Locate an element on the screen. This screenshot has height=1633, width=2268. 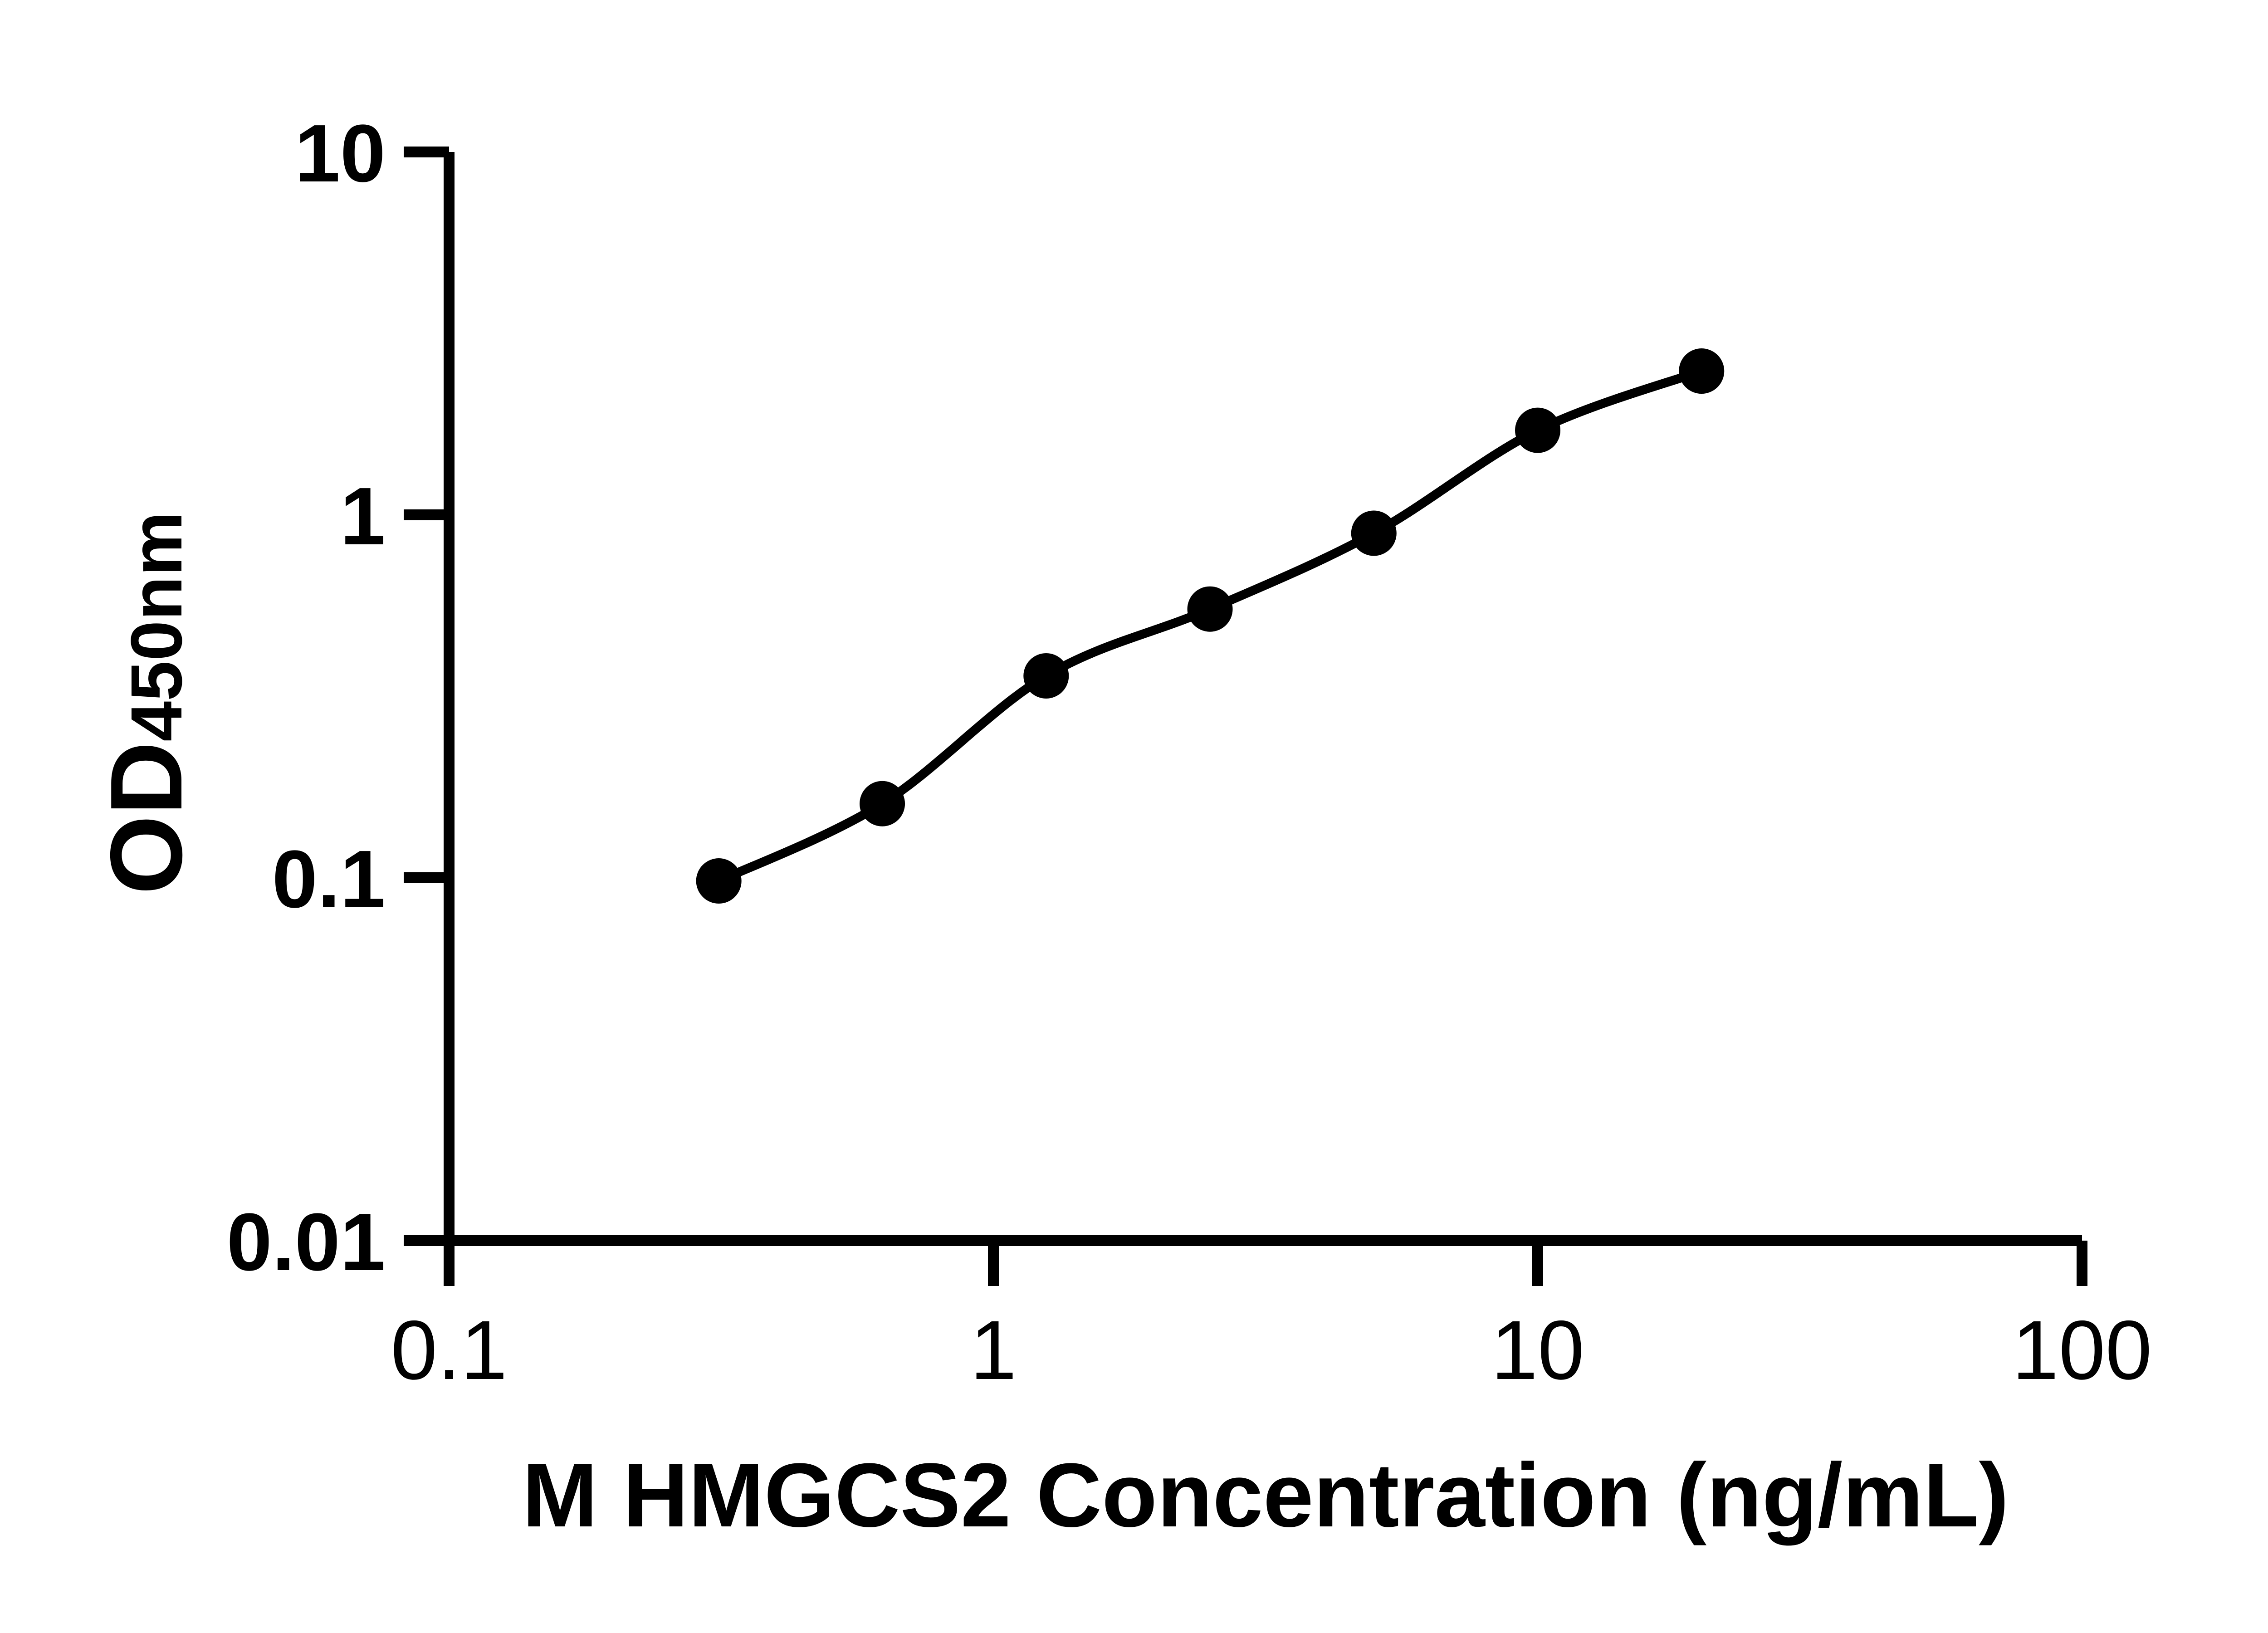
y-tick-label: 0.1 is located at coordinates (329, 879).